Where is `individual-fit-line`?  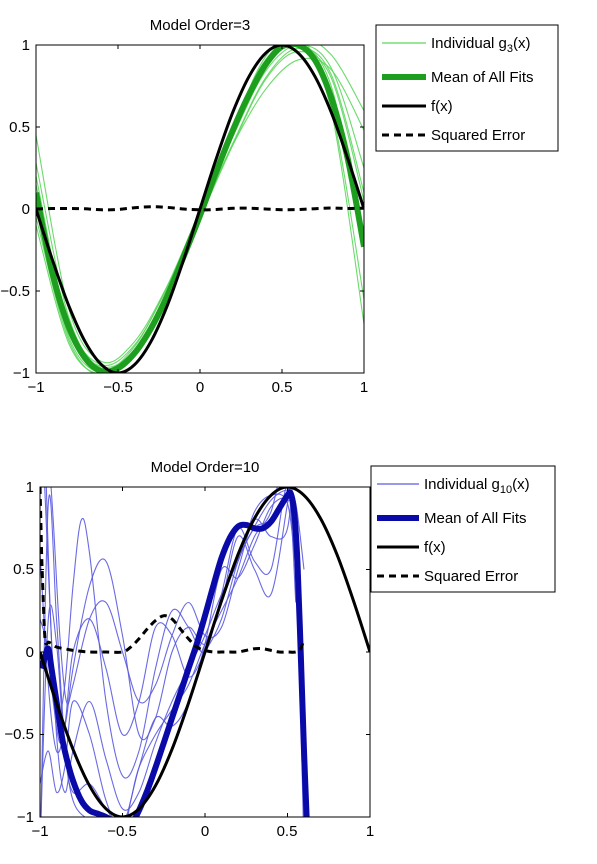
individual-fit-line is located at coordinates (171, 633).